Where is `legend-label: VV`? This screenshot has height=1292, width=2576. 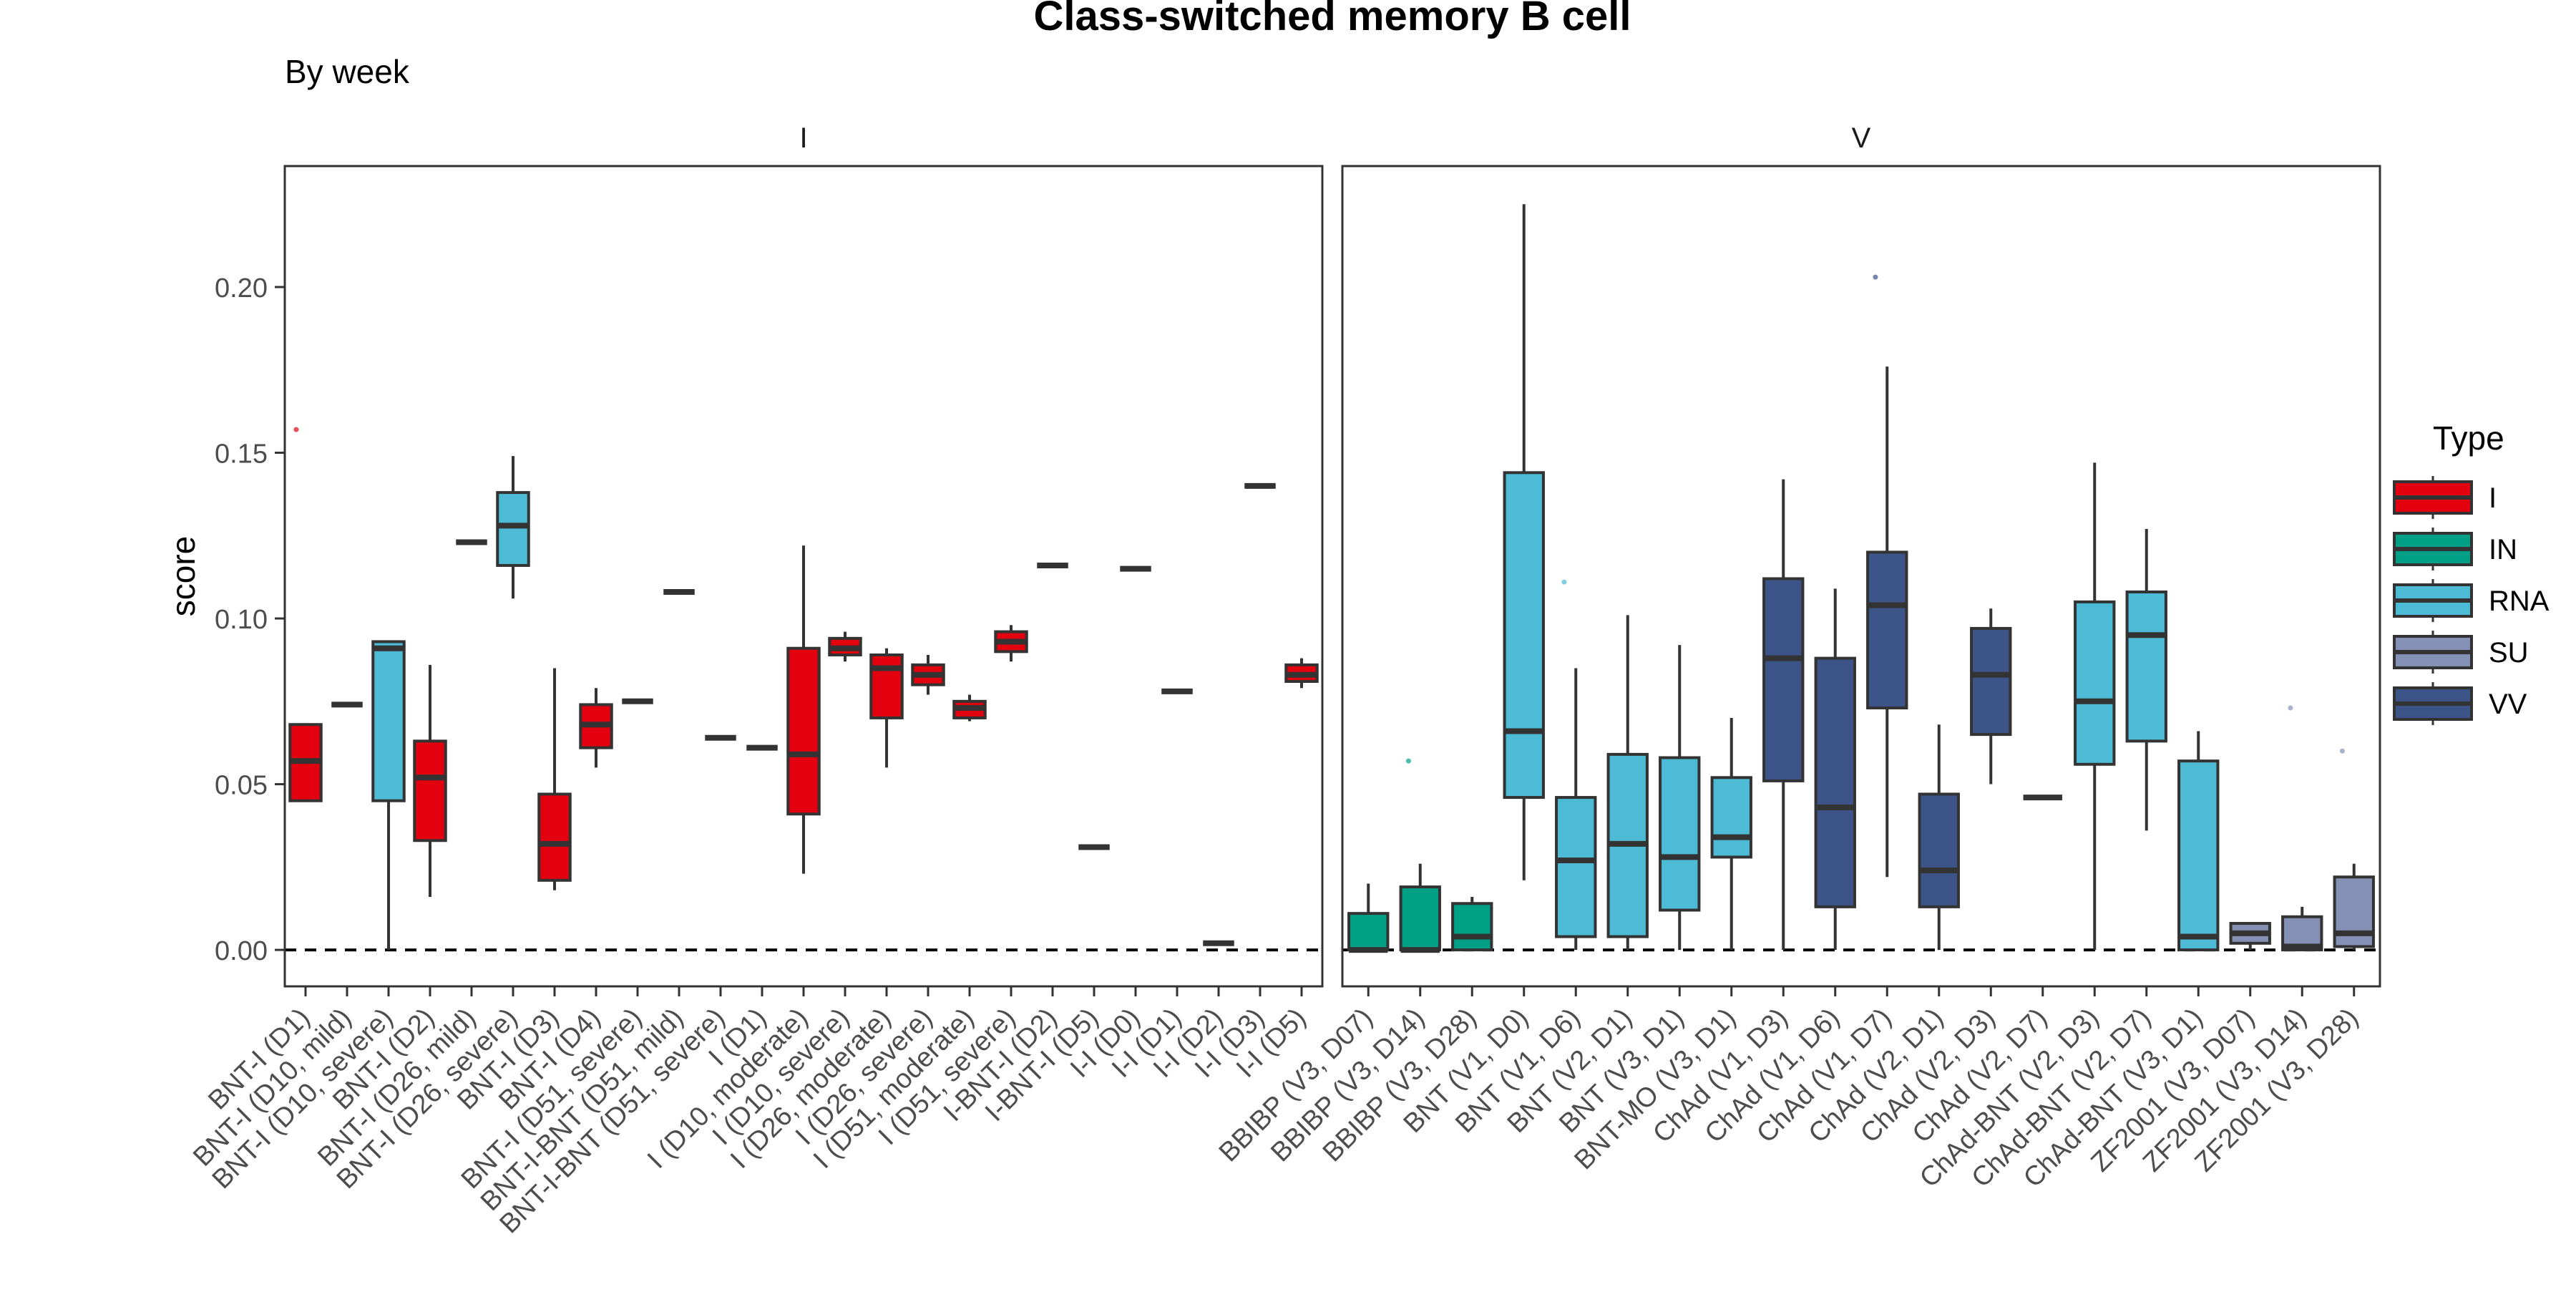
legend-label: VV is located at coordinates (2508, 704).